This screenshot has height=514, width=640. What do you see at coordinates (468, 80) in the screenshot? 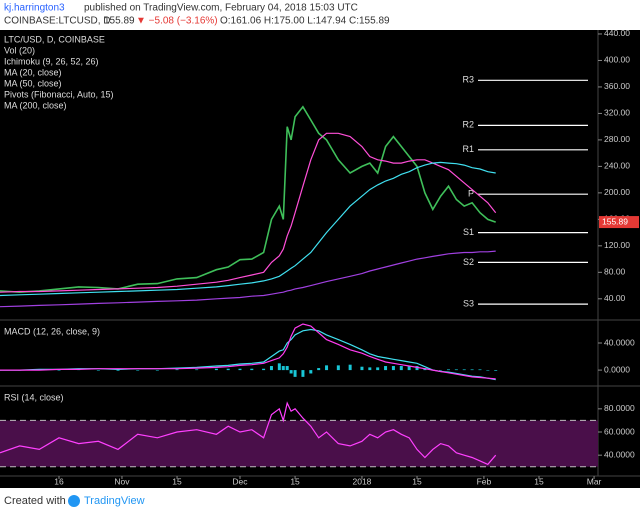
I see `pivot-label: R3` at bounding box center [468, 80].